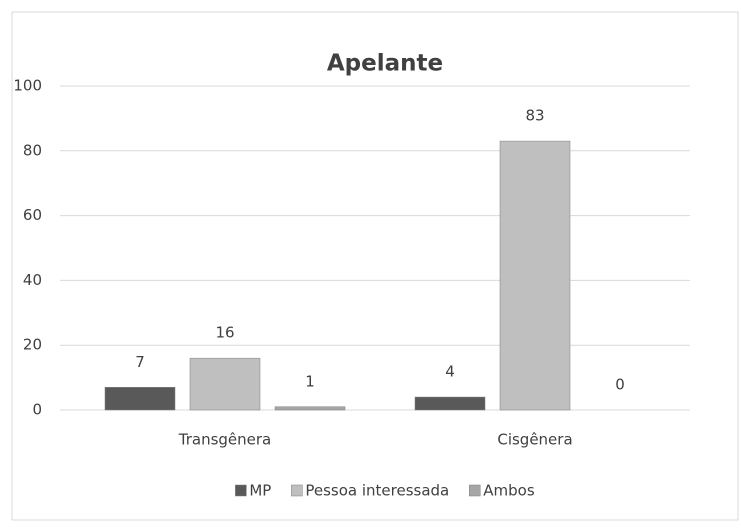 Image resolution: width=741 pixels, height=530 pixels. What do you see at coordinates (32, 150) in the screenshot?
I see `y-tick-label: 80` at bounding box center [32, 150].